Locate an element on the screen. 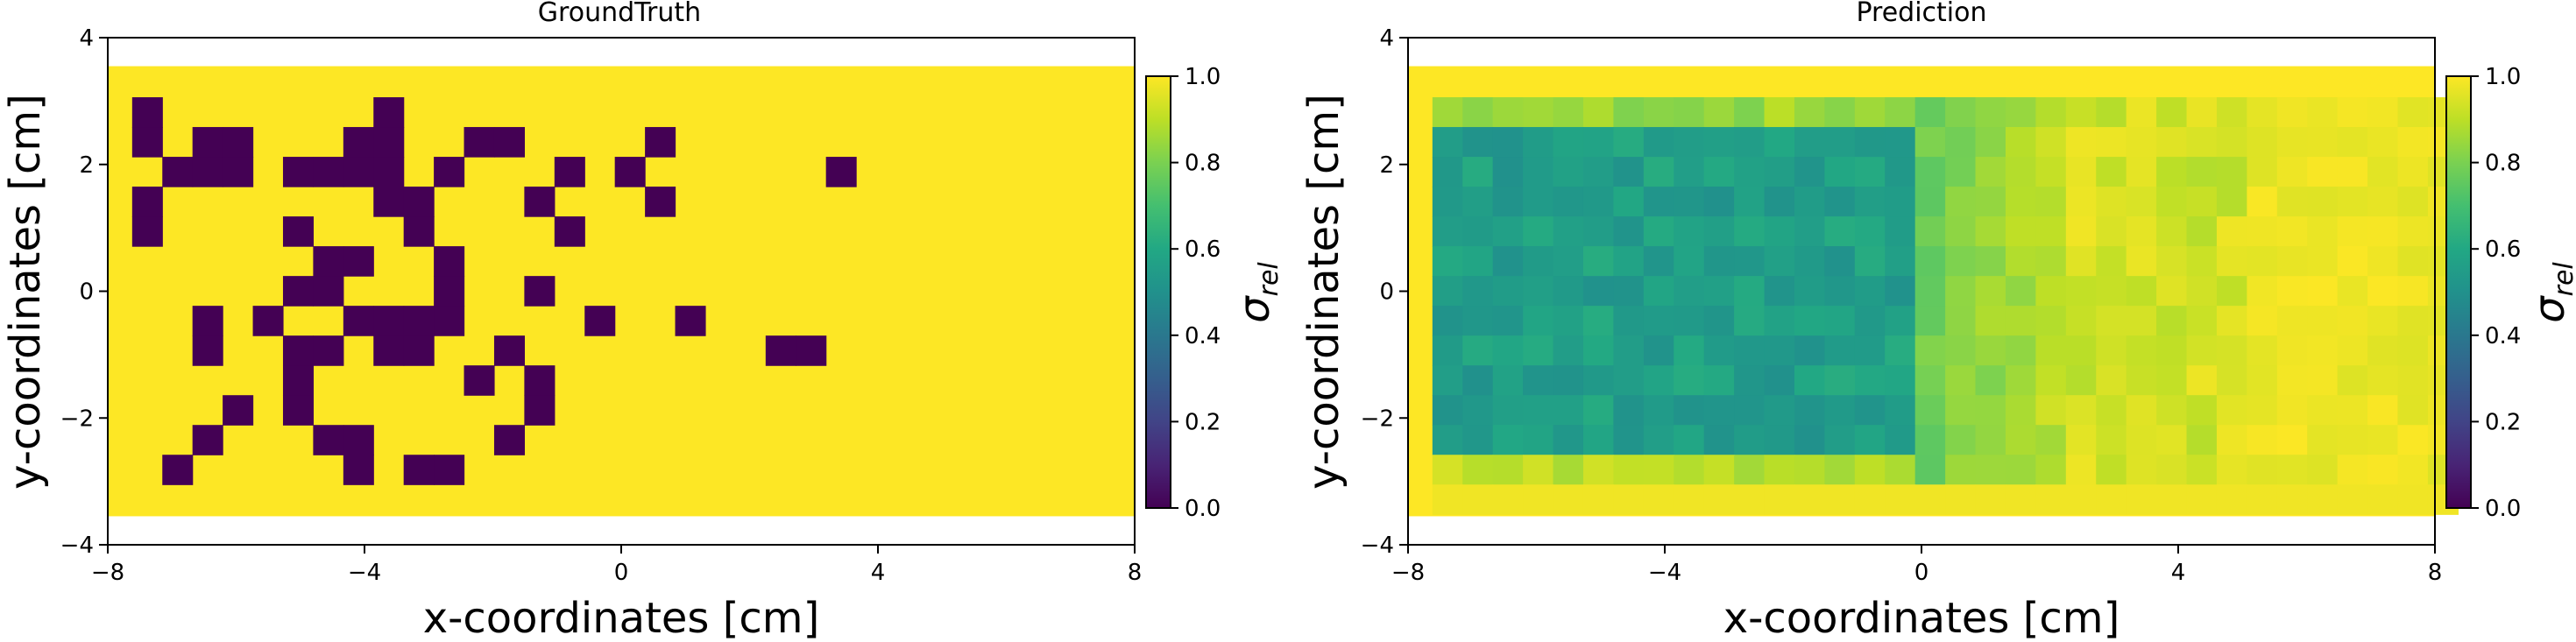 This screenshot has width=2576, height=642. colorbar-tick-label: 0.8 is located at coordinates (2503, 164).